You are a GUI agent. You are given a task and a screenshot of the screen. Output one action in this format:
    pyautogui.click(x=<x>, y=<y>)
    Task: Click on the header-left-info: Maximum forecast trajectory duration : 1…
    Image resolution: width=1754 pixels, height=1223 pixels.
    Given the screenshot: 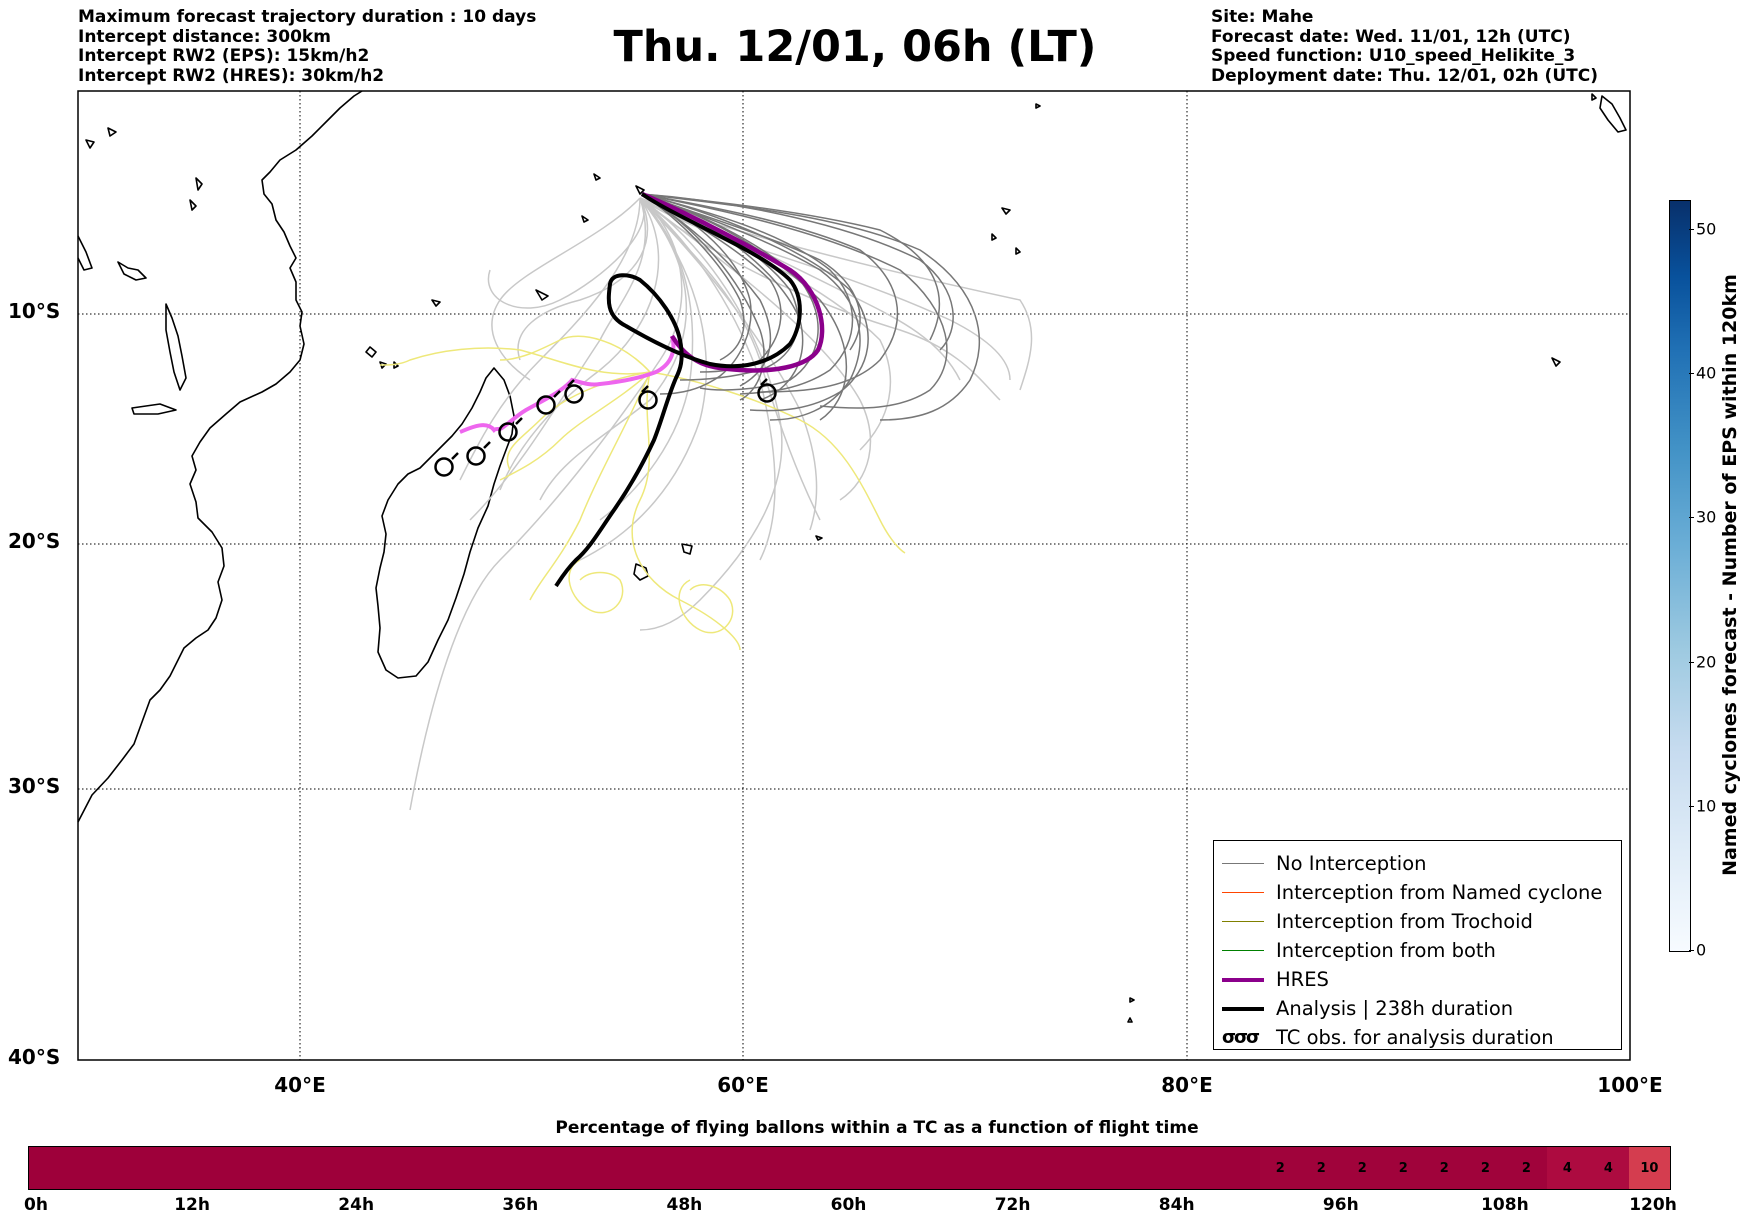 What is the action you would take?
    pyautogui.click(x=307, y=46)
    